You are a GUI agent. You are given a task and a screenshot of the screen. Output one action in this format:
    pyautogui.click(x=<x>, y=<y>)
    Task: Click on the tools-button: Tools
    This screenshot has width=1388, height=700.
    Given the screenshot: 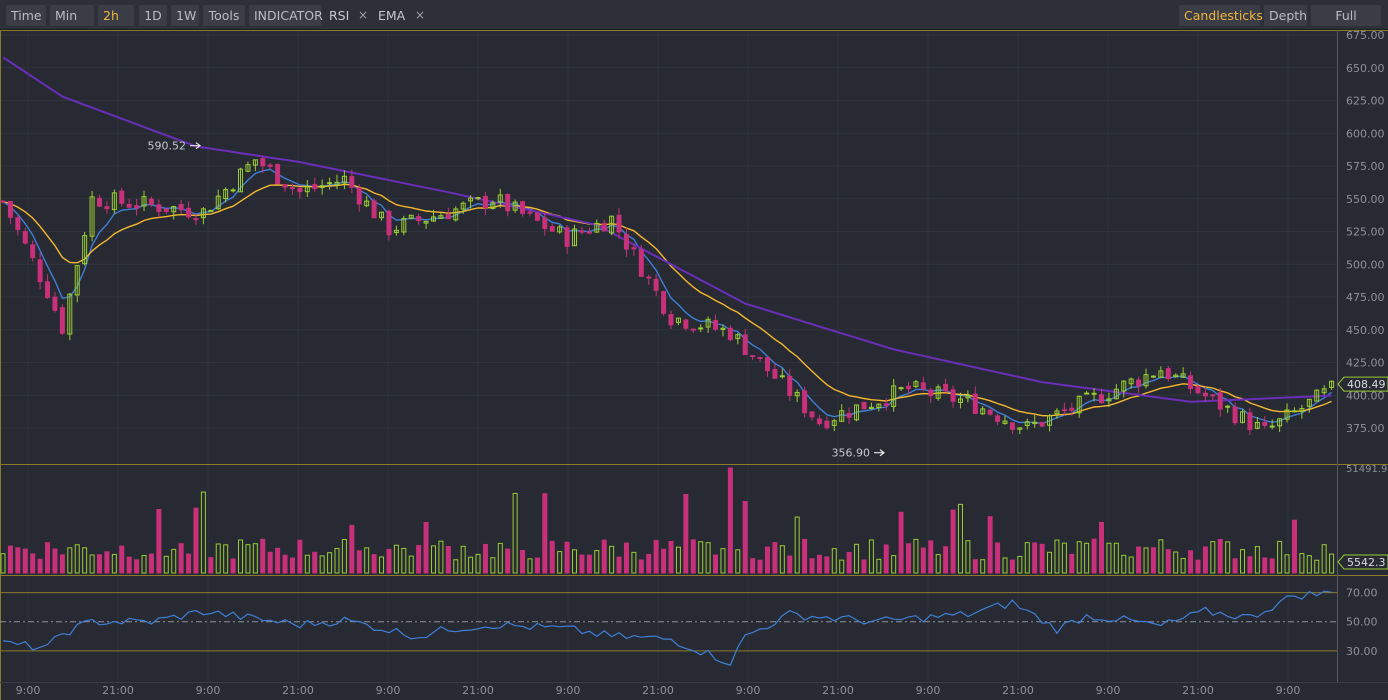 What is the action you would take?
    pyautogui.click(x=224, y=15)
    